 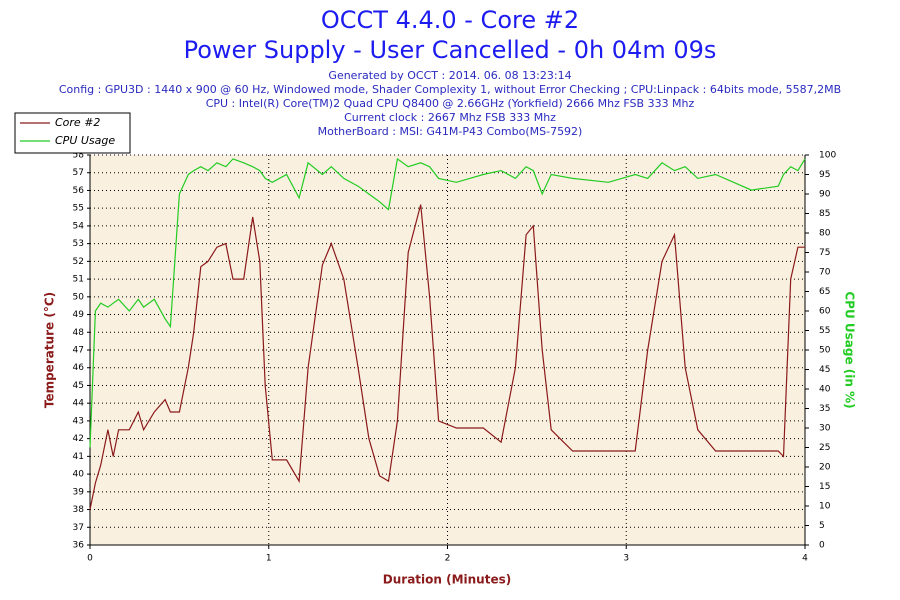 I want to click on y2-tick-label: 100, so click(x=827, y=156).